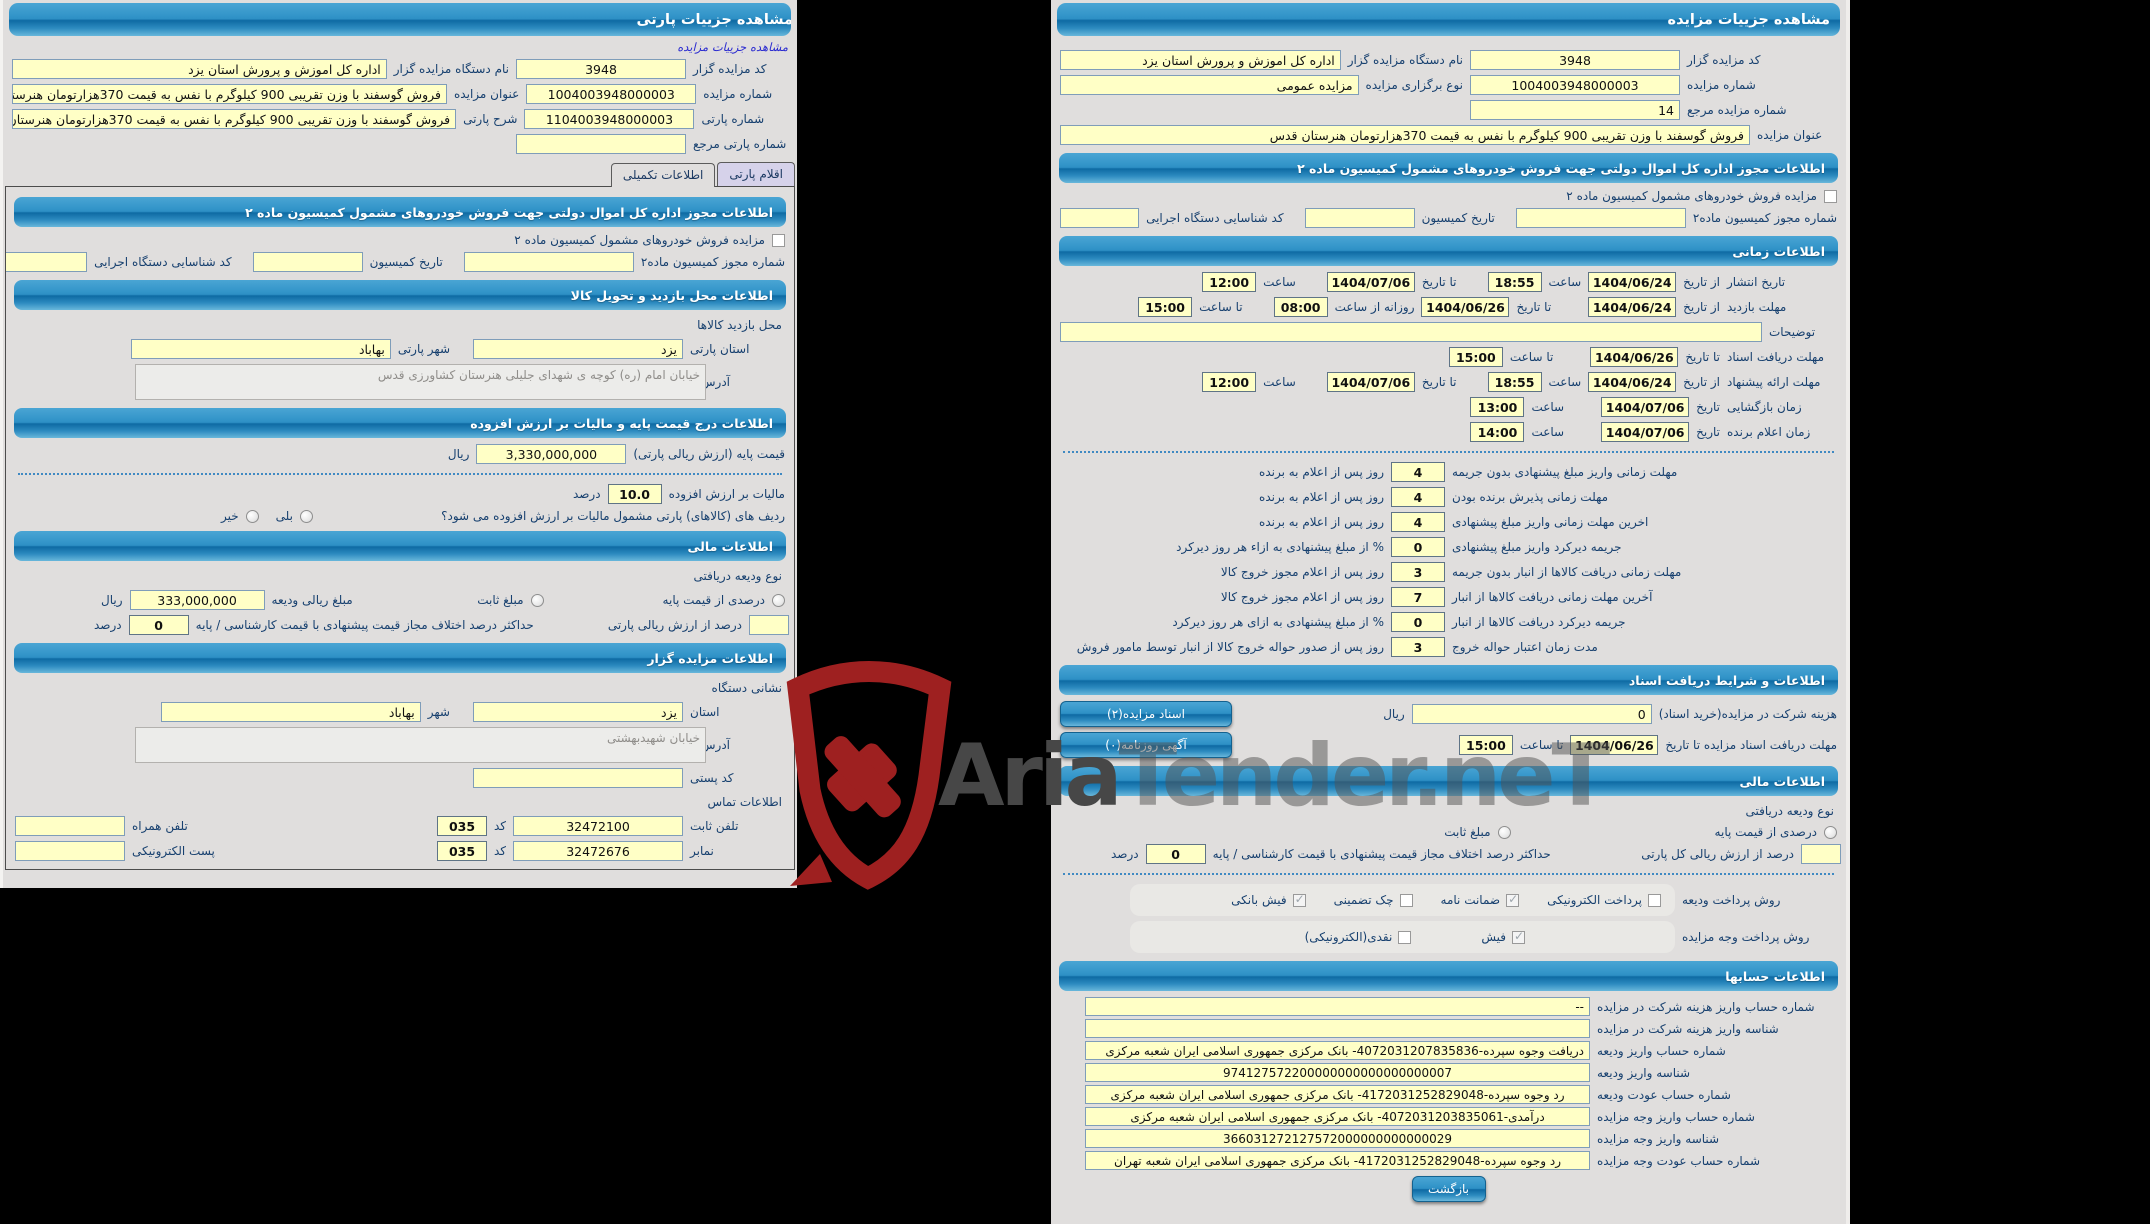 The image size is (2150, 1224). I want to click on docs-deadline-time-field: 15:00, so click(1485, 745).